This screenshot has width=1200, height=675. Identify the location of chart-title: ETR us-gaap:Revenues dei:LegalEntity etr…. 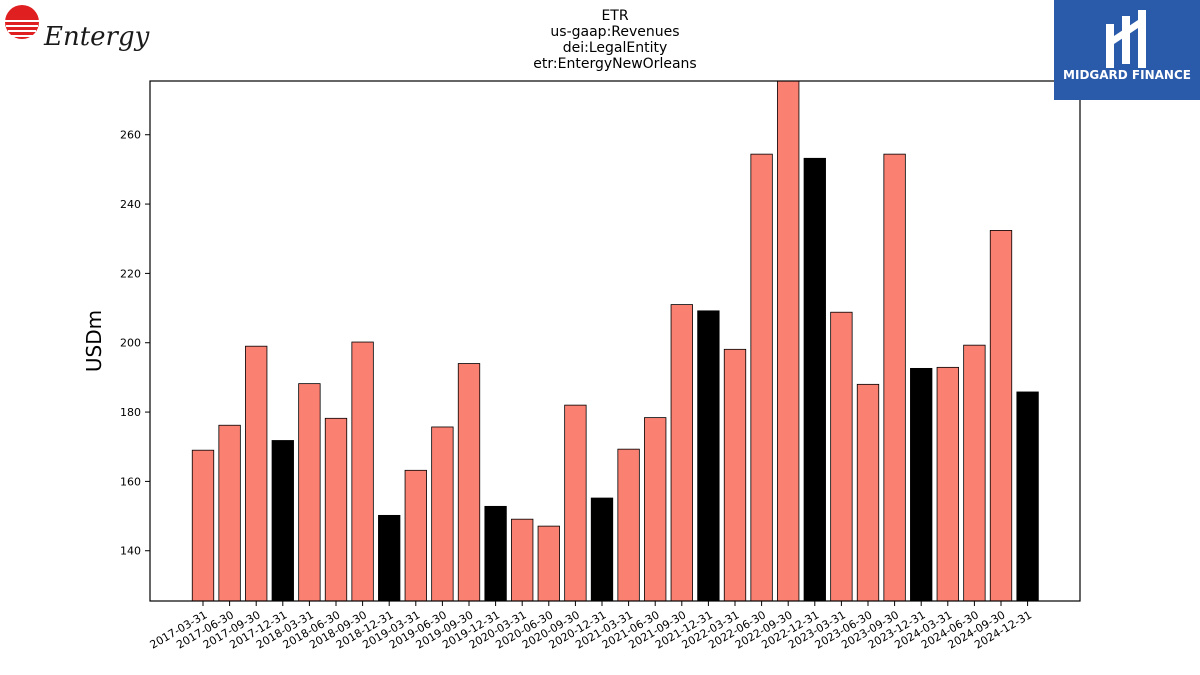
(614, 40).